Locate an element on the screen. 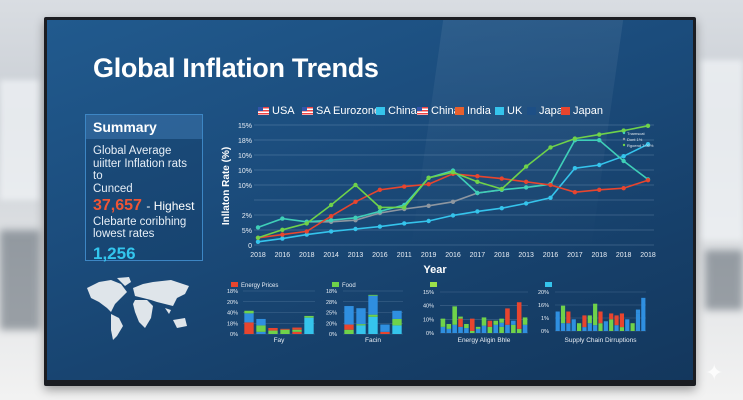  legend-item: China is located at coordinates (438, 111).